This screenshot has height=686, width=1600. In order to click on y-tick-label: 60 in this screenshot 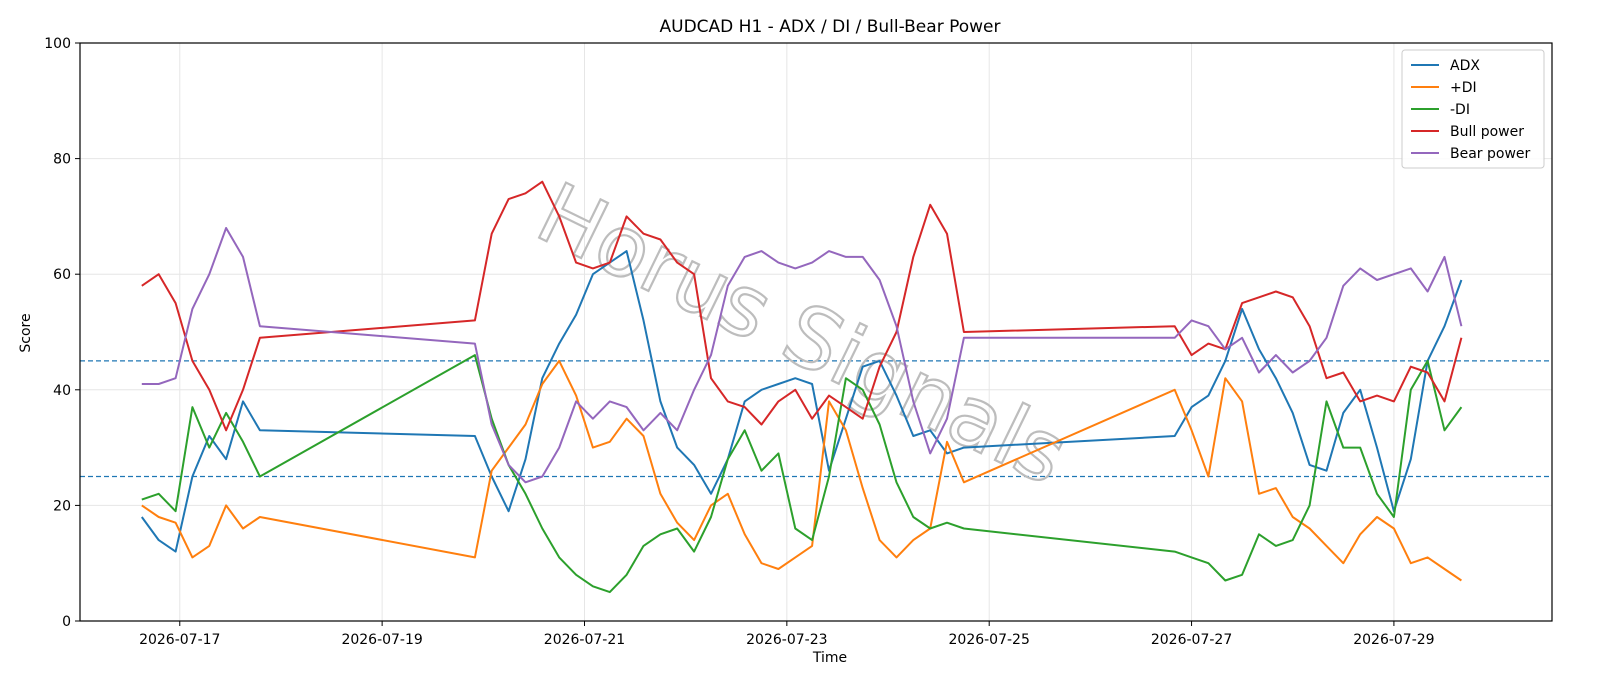, I will do `click(62, 275)`.